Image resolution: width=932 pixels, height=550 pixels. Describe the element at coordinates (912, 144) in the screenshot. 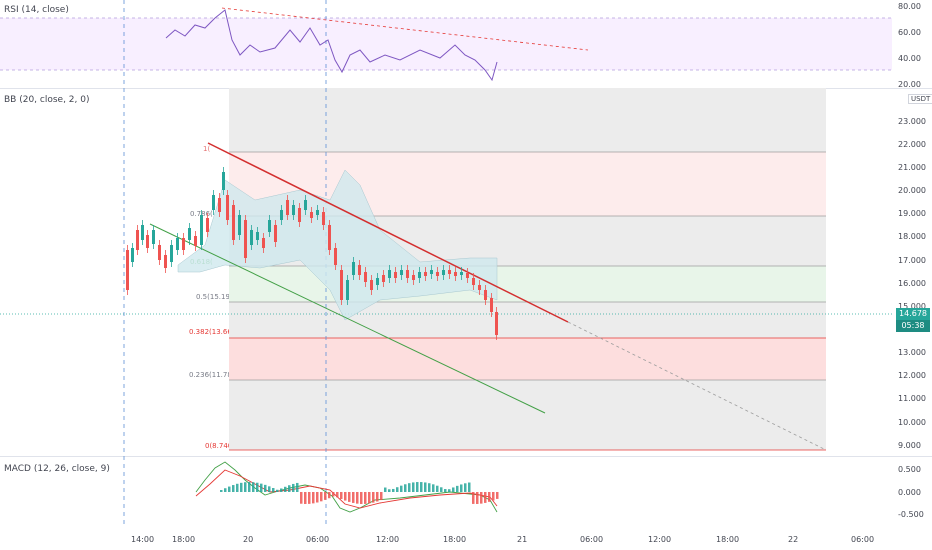

I see `bb-axis-22: 22.000` at that location.